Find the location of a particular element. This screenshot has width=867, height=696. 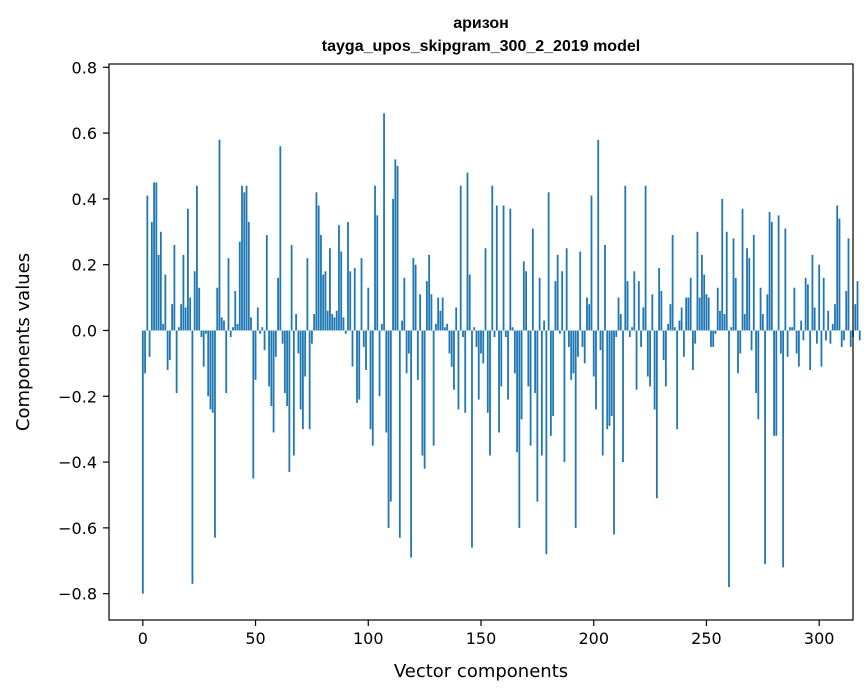

x-axis-ticks: 0 50 100 150 200 250 300 is located at coordinates (486, 634).